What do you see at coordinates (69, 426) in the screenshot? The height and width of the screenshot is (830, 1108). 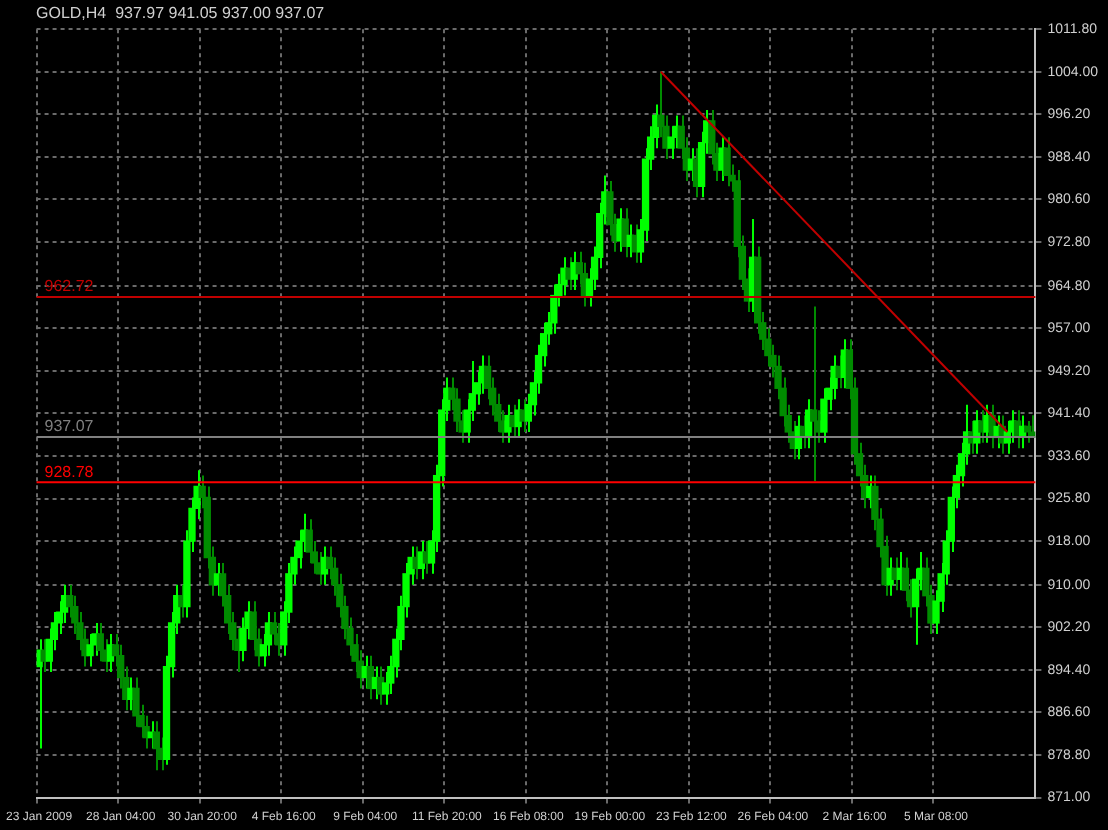 I see `ref-line-label: 937.07` at bounding box center [69, 426].